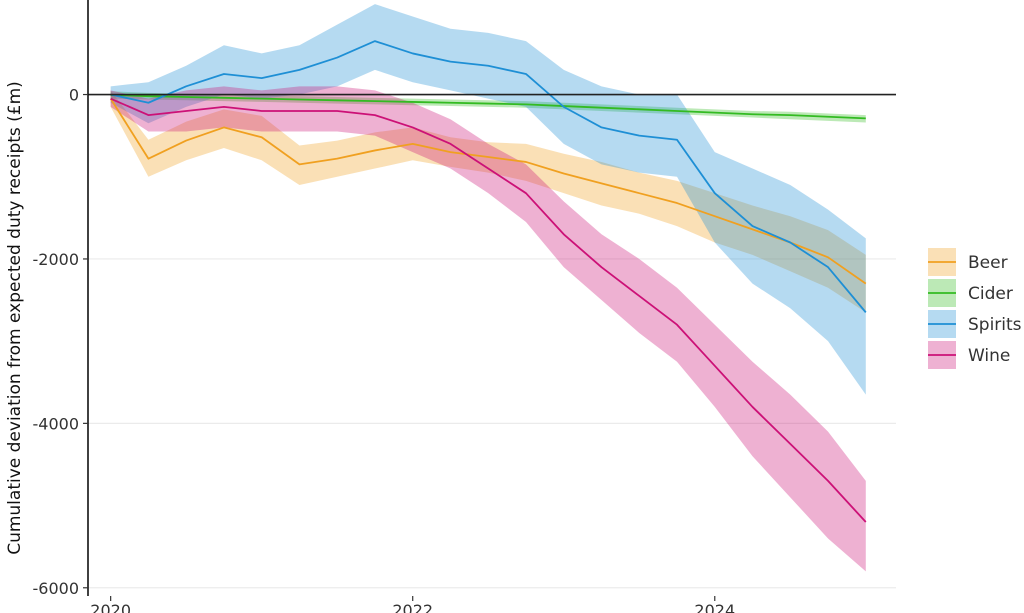  What do you see at coordinates (56, 423) in the screenshot?
I see `y-tick-label: -4000` at bounding box center [56, 423].